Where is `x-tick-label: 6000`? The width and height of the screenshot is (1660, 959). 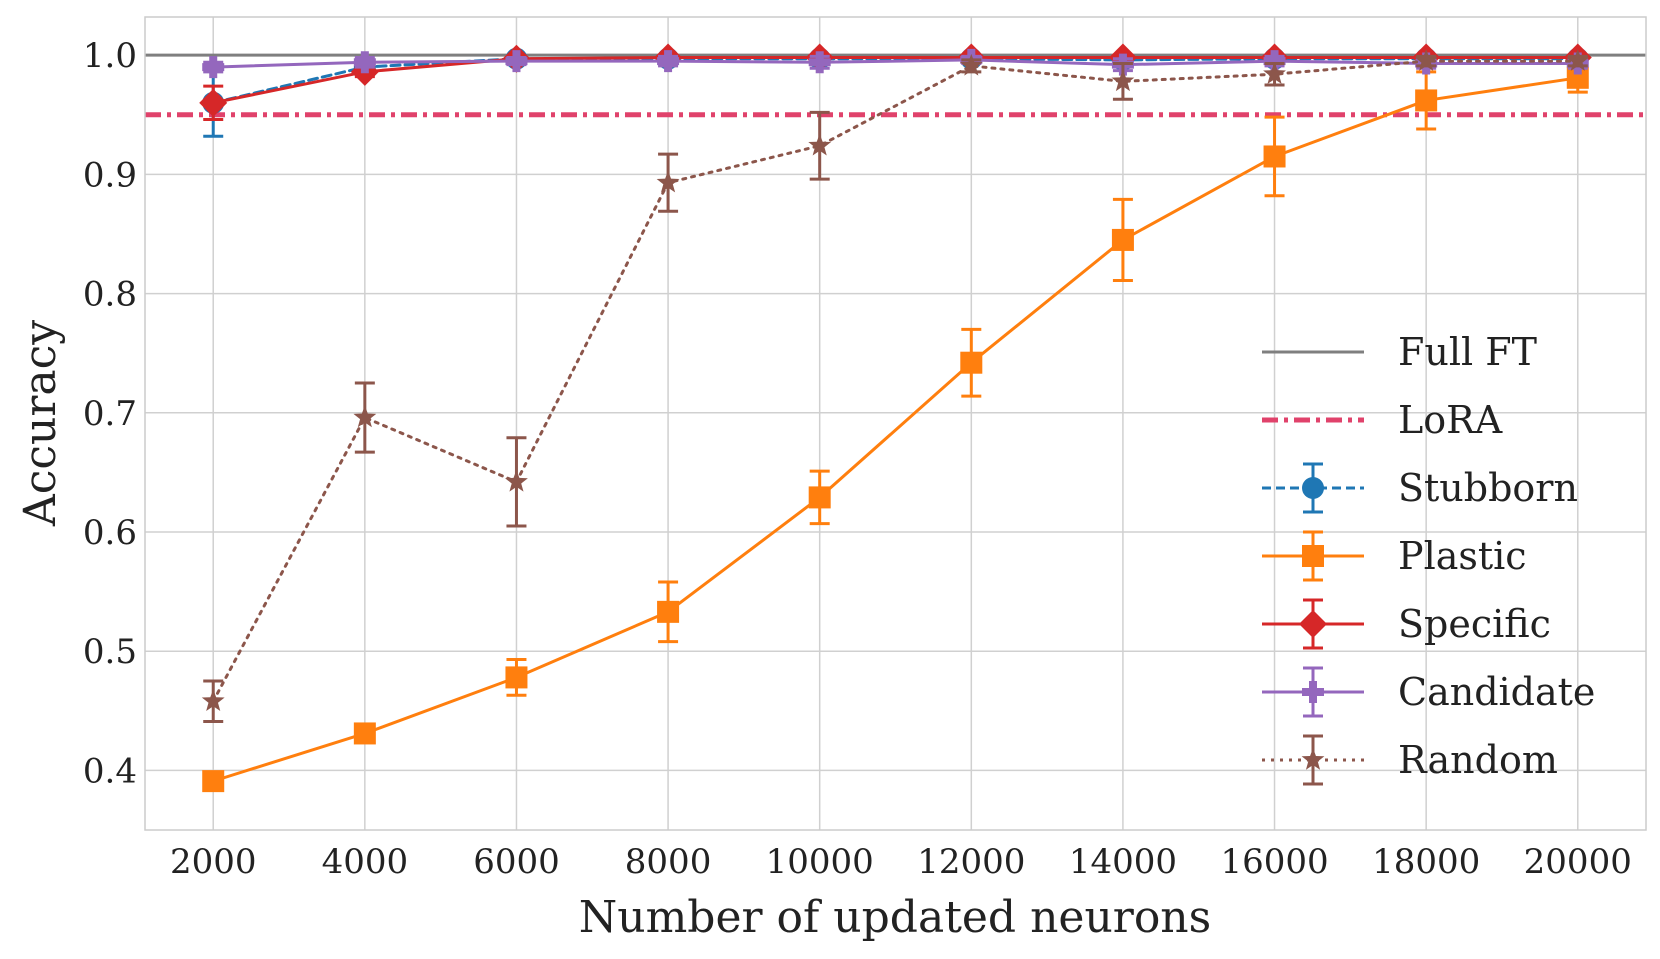 x-tick-label: 6000 is located at coordinates (516, 862).